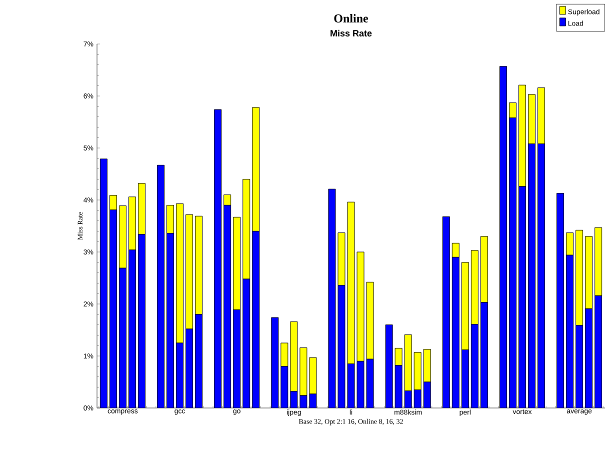 The image size is (613, 454). What do you see at coordinates (351, 33) in the screenshot?
I see `chart-subtitle: Miss Rate` at bounding box center [351, 33].